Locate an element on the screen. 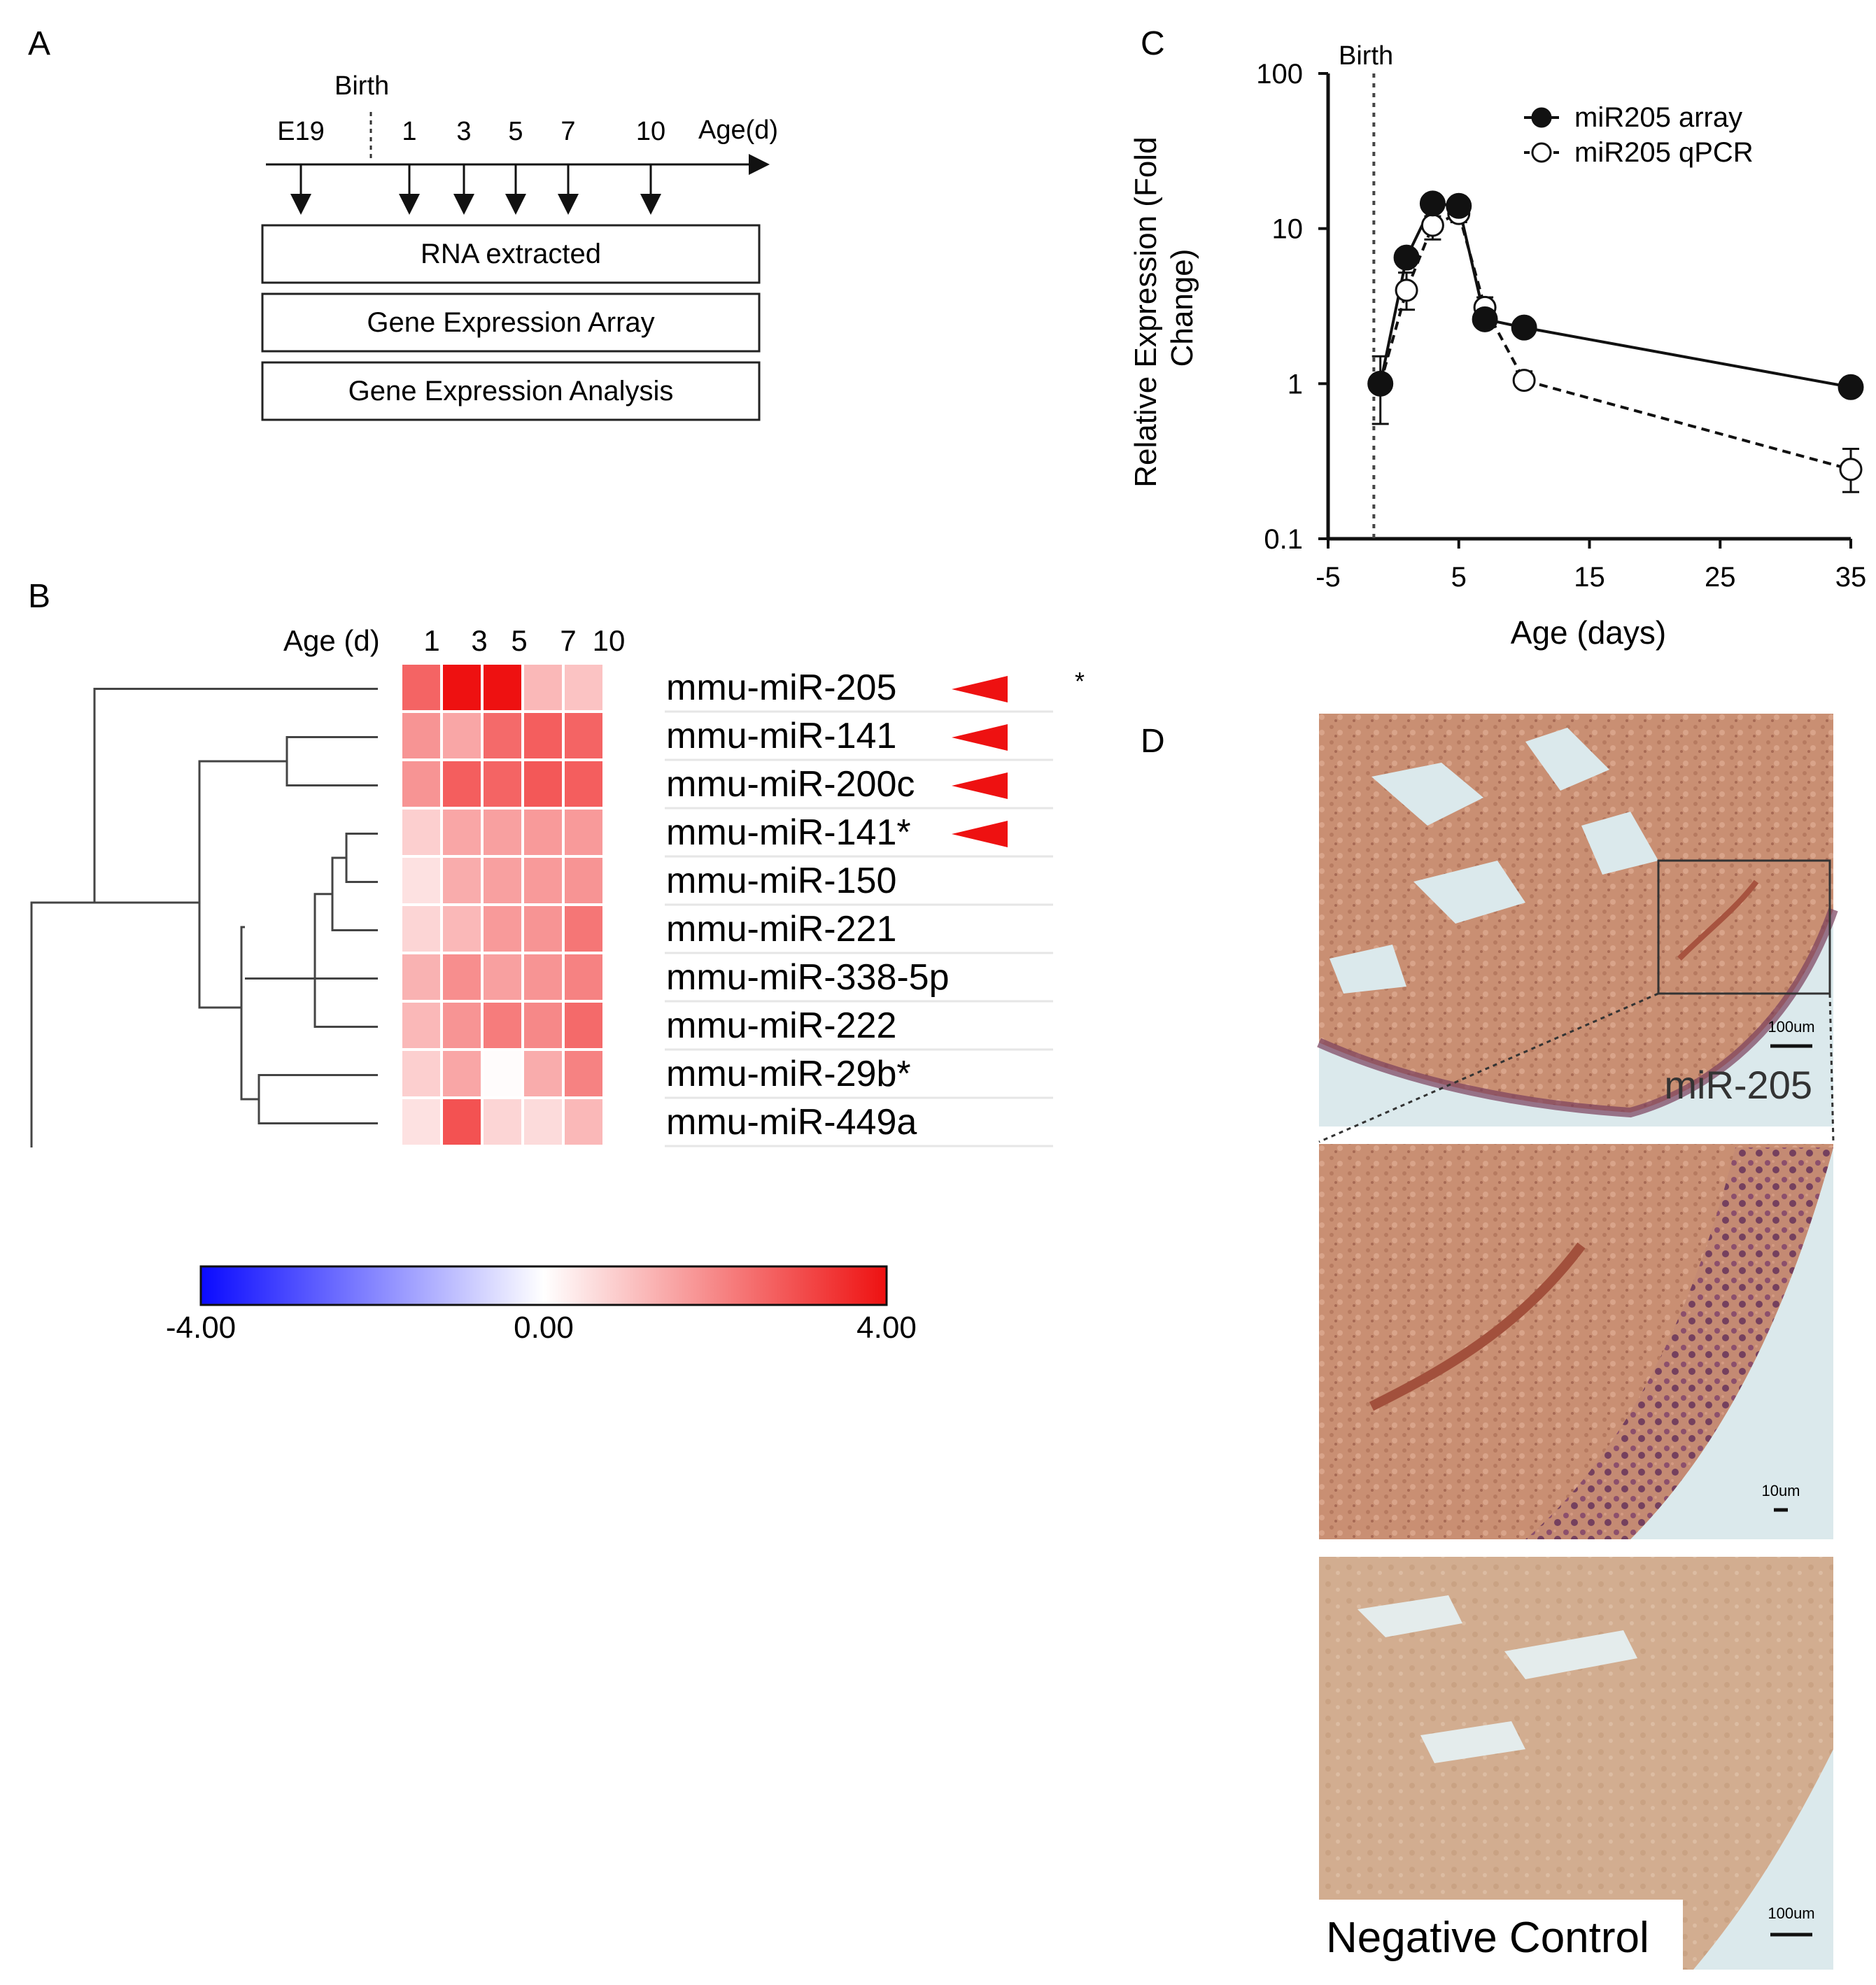 The image size is (1876, 1985). vessel-middle is located at coordinates (1478, 1326).